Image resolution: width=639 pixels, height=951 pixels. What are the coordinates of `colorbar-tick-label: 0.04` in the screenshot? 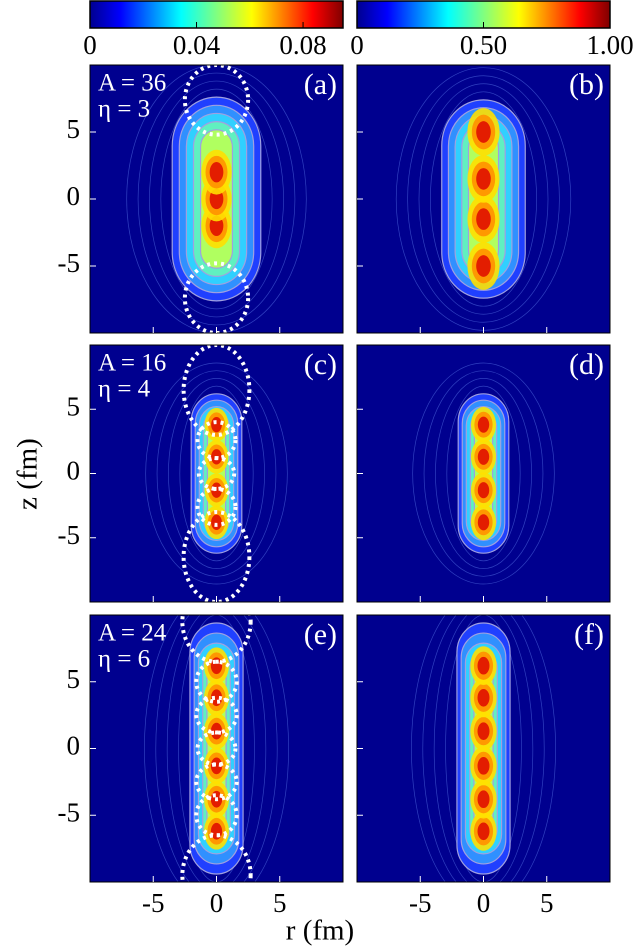 It's located at (197, 45).